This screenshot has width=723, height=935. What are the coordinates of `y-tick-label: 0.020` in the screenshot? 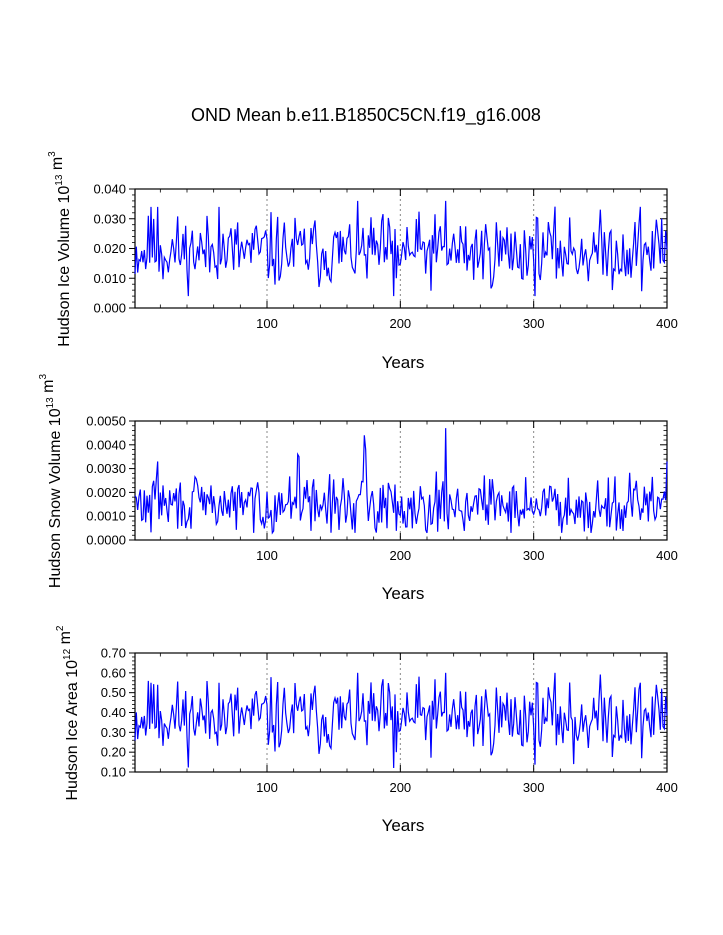 It's located at (109, 248).